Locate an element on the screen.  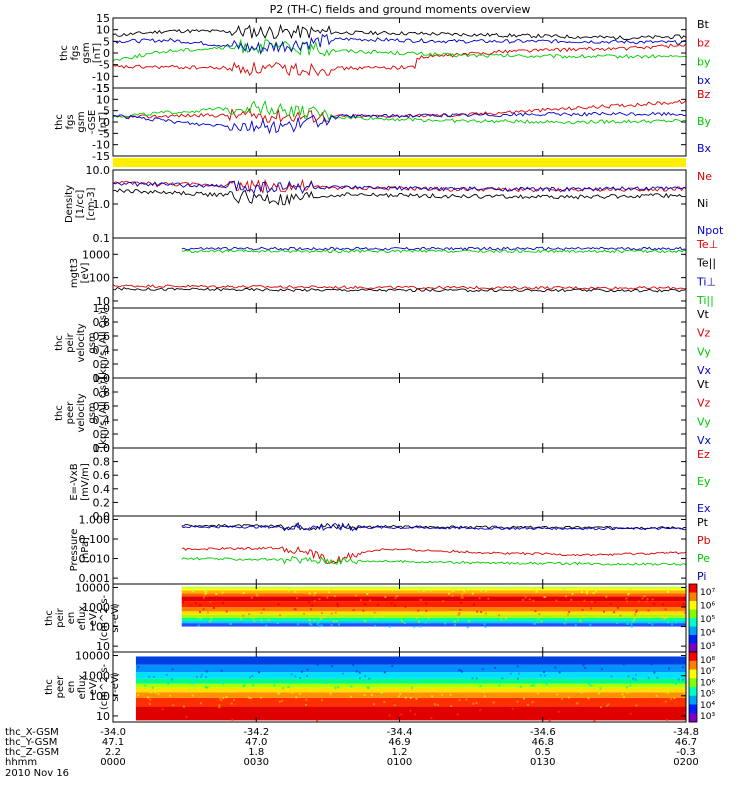
series-line-ti is located at coordinates (434, 248).